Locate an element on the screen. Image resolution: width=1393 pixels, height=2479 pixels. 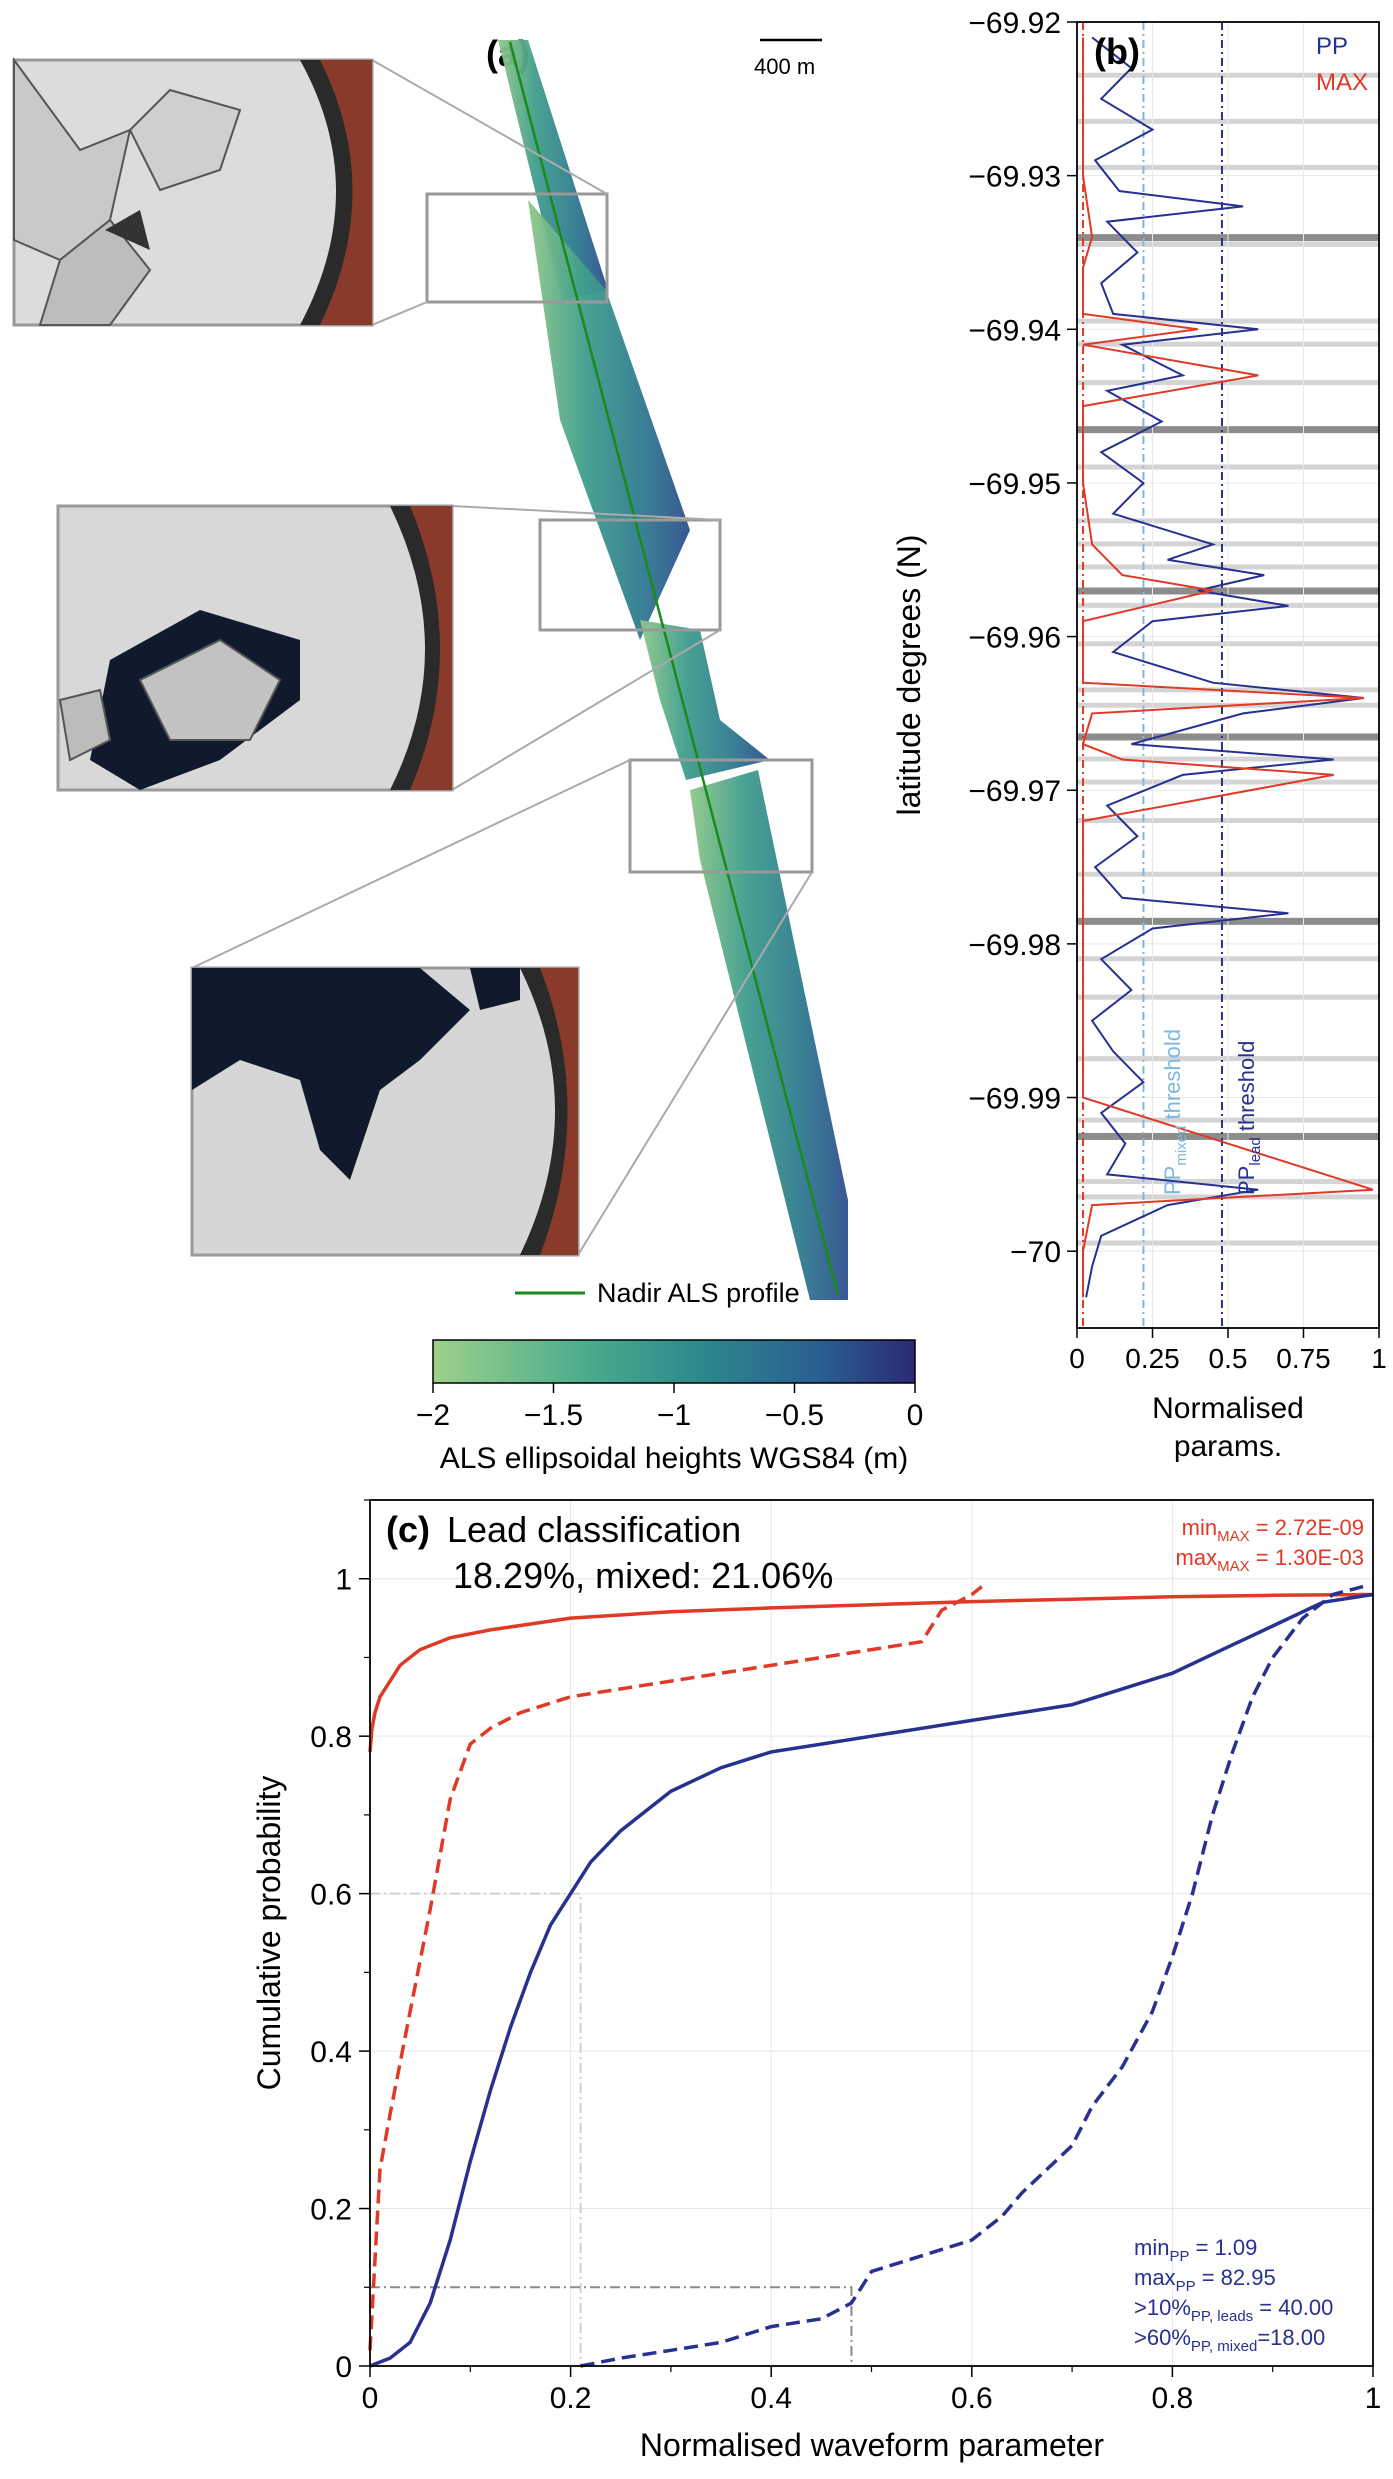
panel-c-ytick-label: 1 is located at coordinates (343, 1580).